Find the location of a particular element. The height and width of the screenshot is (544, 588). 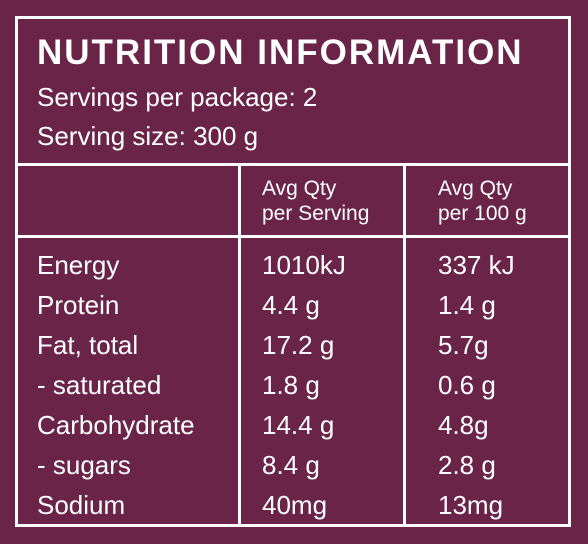

nutrient-per-100g: 0.6 g is located at coordinates (467, 385).